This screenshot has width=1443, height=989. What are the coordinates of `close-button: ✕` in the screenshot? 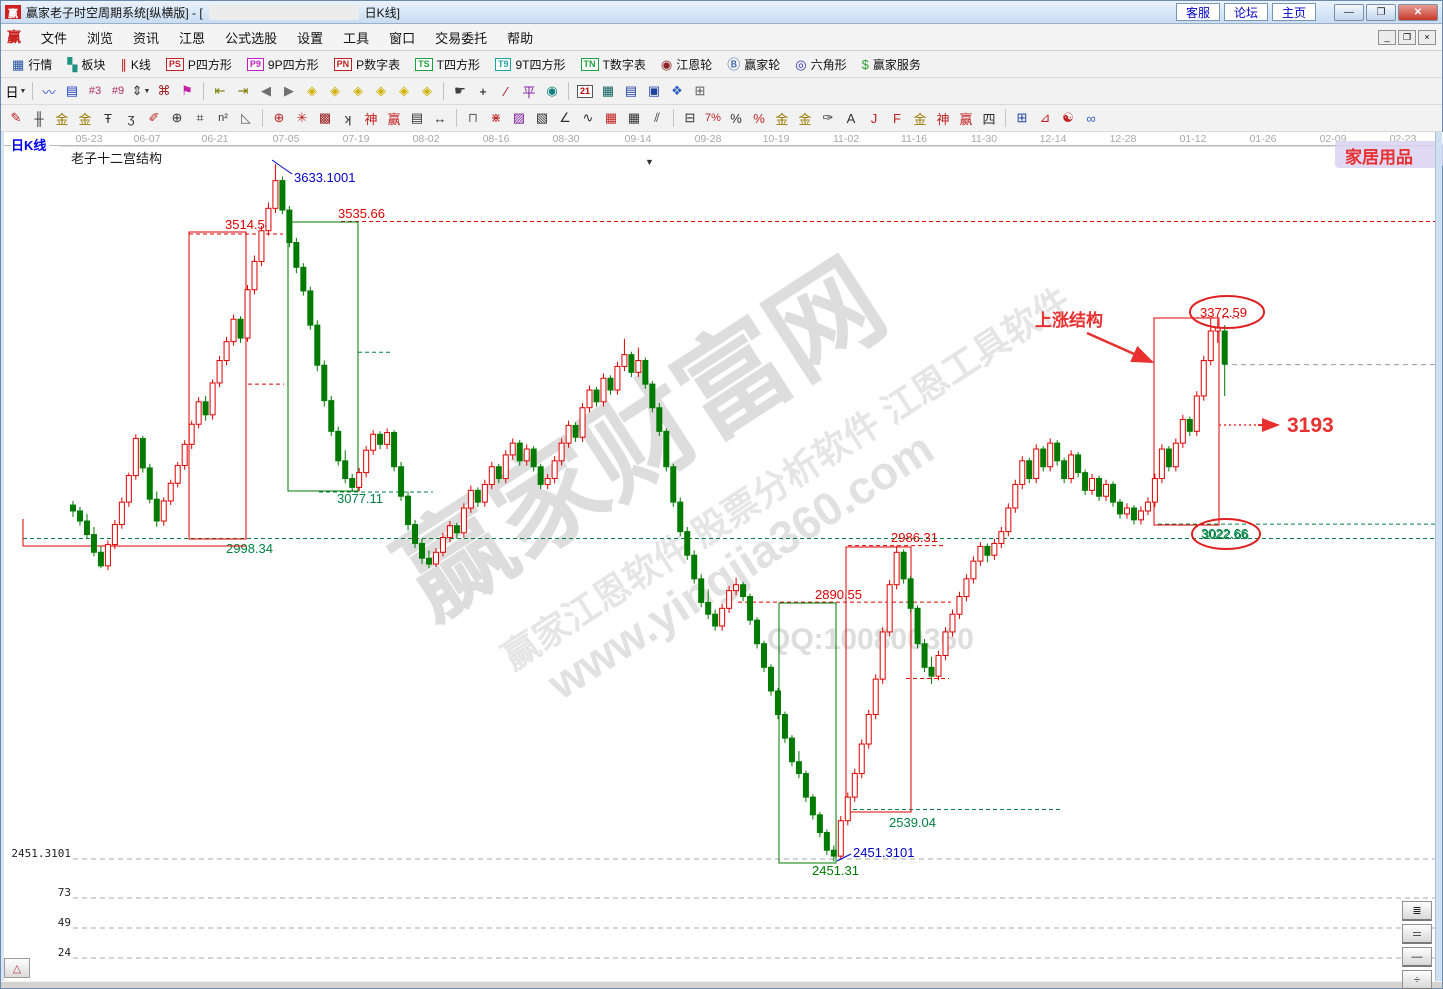 It's located at (1418, 12).